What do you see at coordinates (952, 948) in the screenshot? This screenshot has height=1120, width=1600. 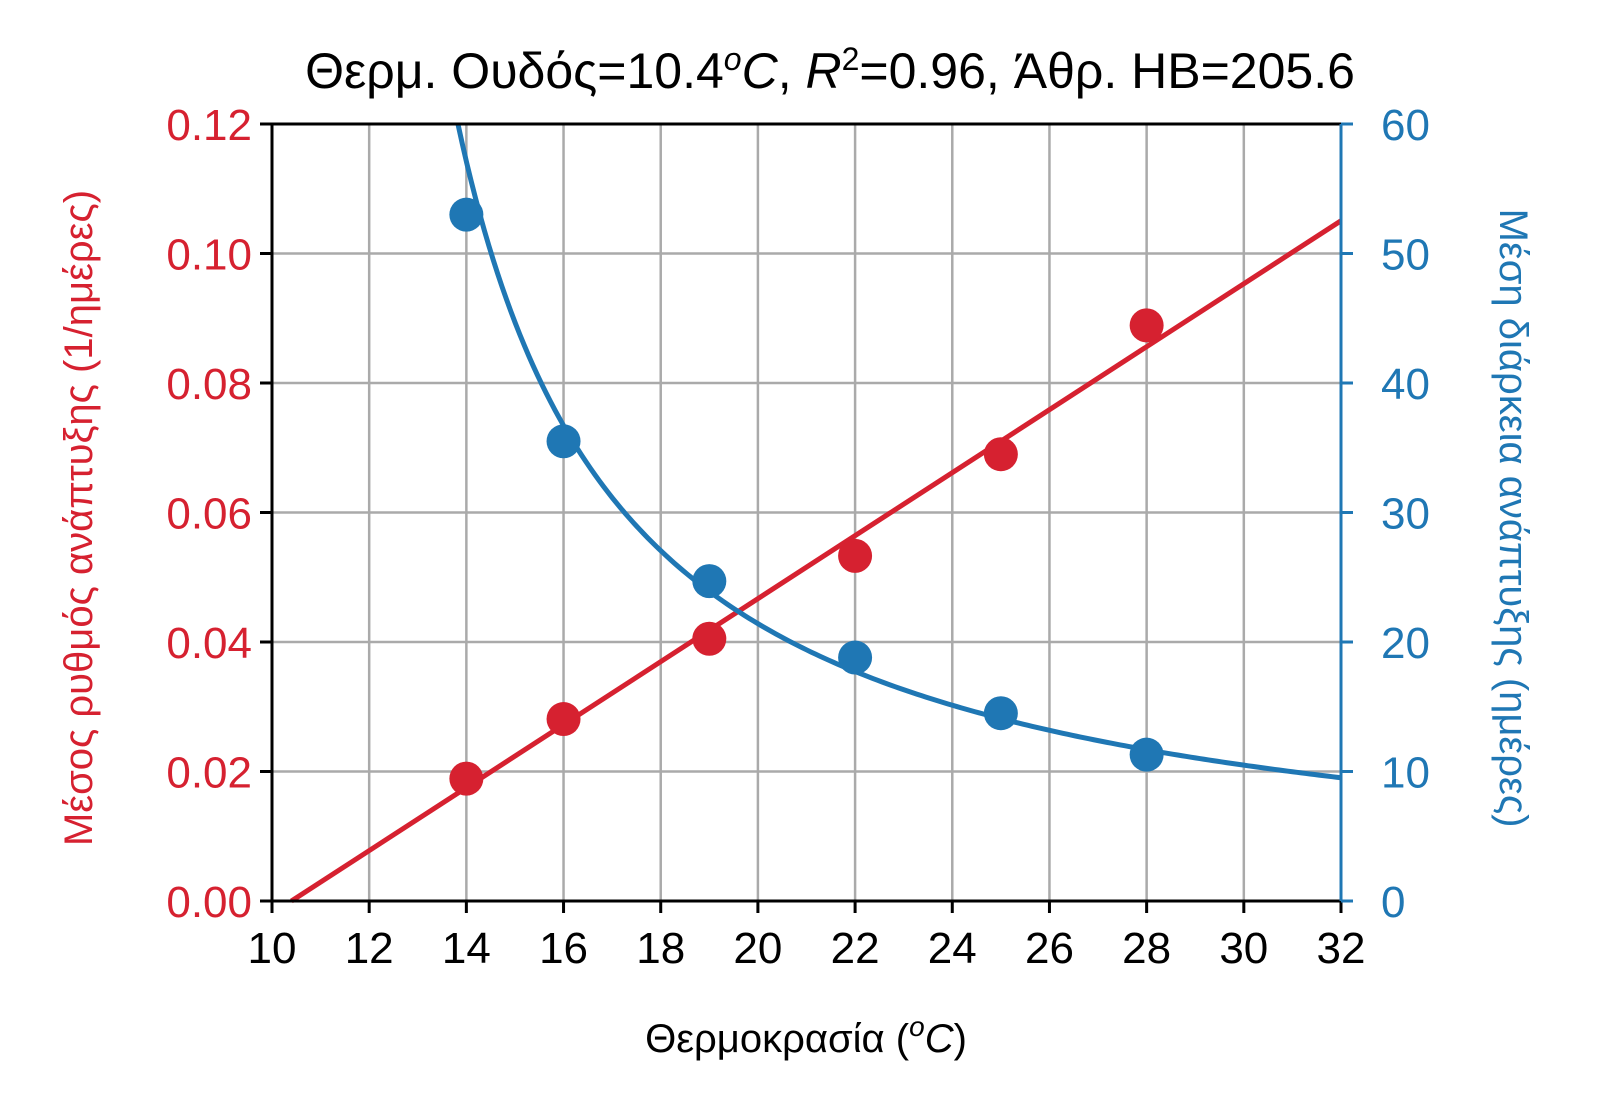 I see `x-tick-label: 24` at bounding box center [952, 948].